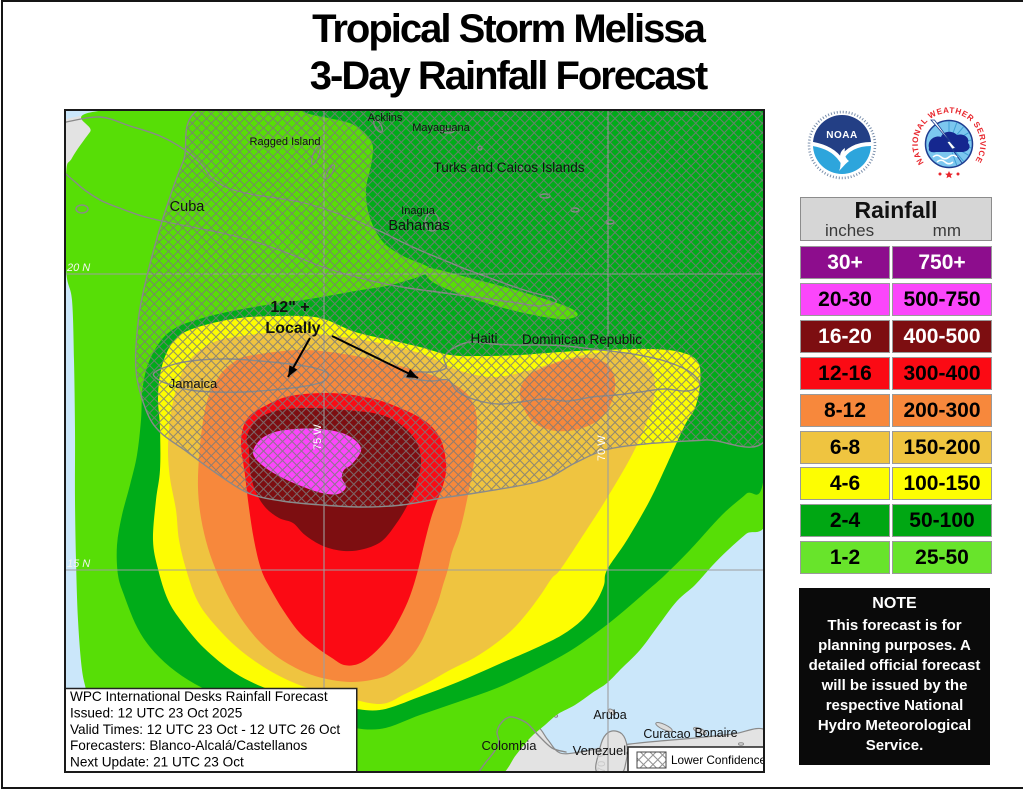 Image resolution: width=1024 pixels, height=791 pixels. I want to click on svg-text: Ragged Island, so click(285, 142).